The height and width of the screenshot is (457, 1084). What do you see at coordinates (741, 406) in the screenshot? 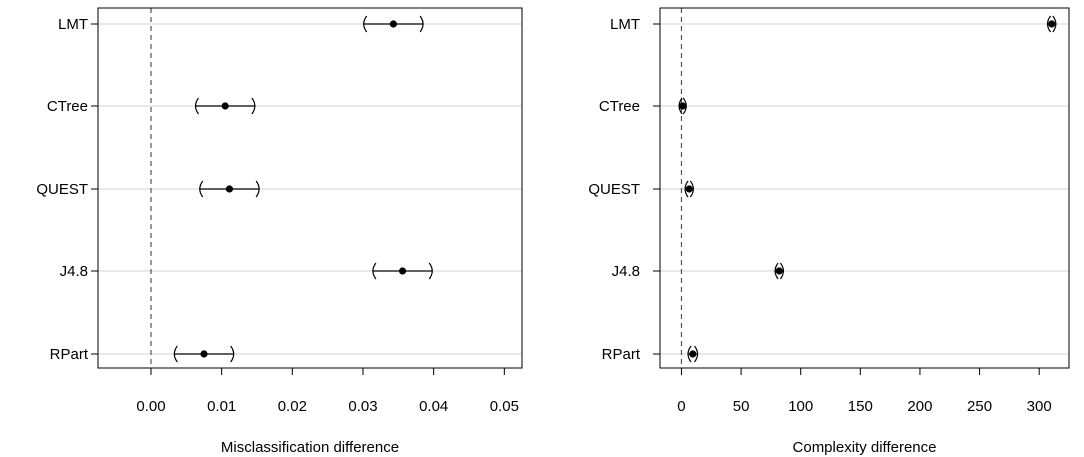
I see `panel-1-x-tick-label-1: 50` at bounding box center [741, 406].